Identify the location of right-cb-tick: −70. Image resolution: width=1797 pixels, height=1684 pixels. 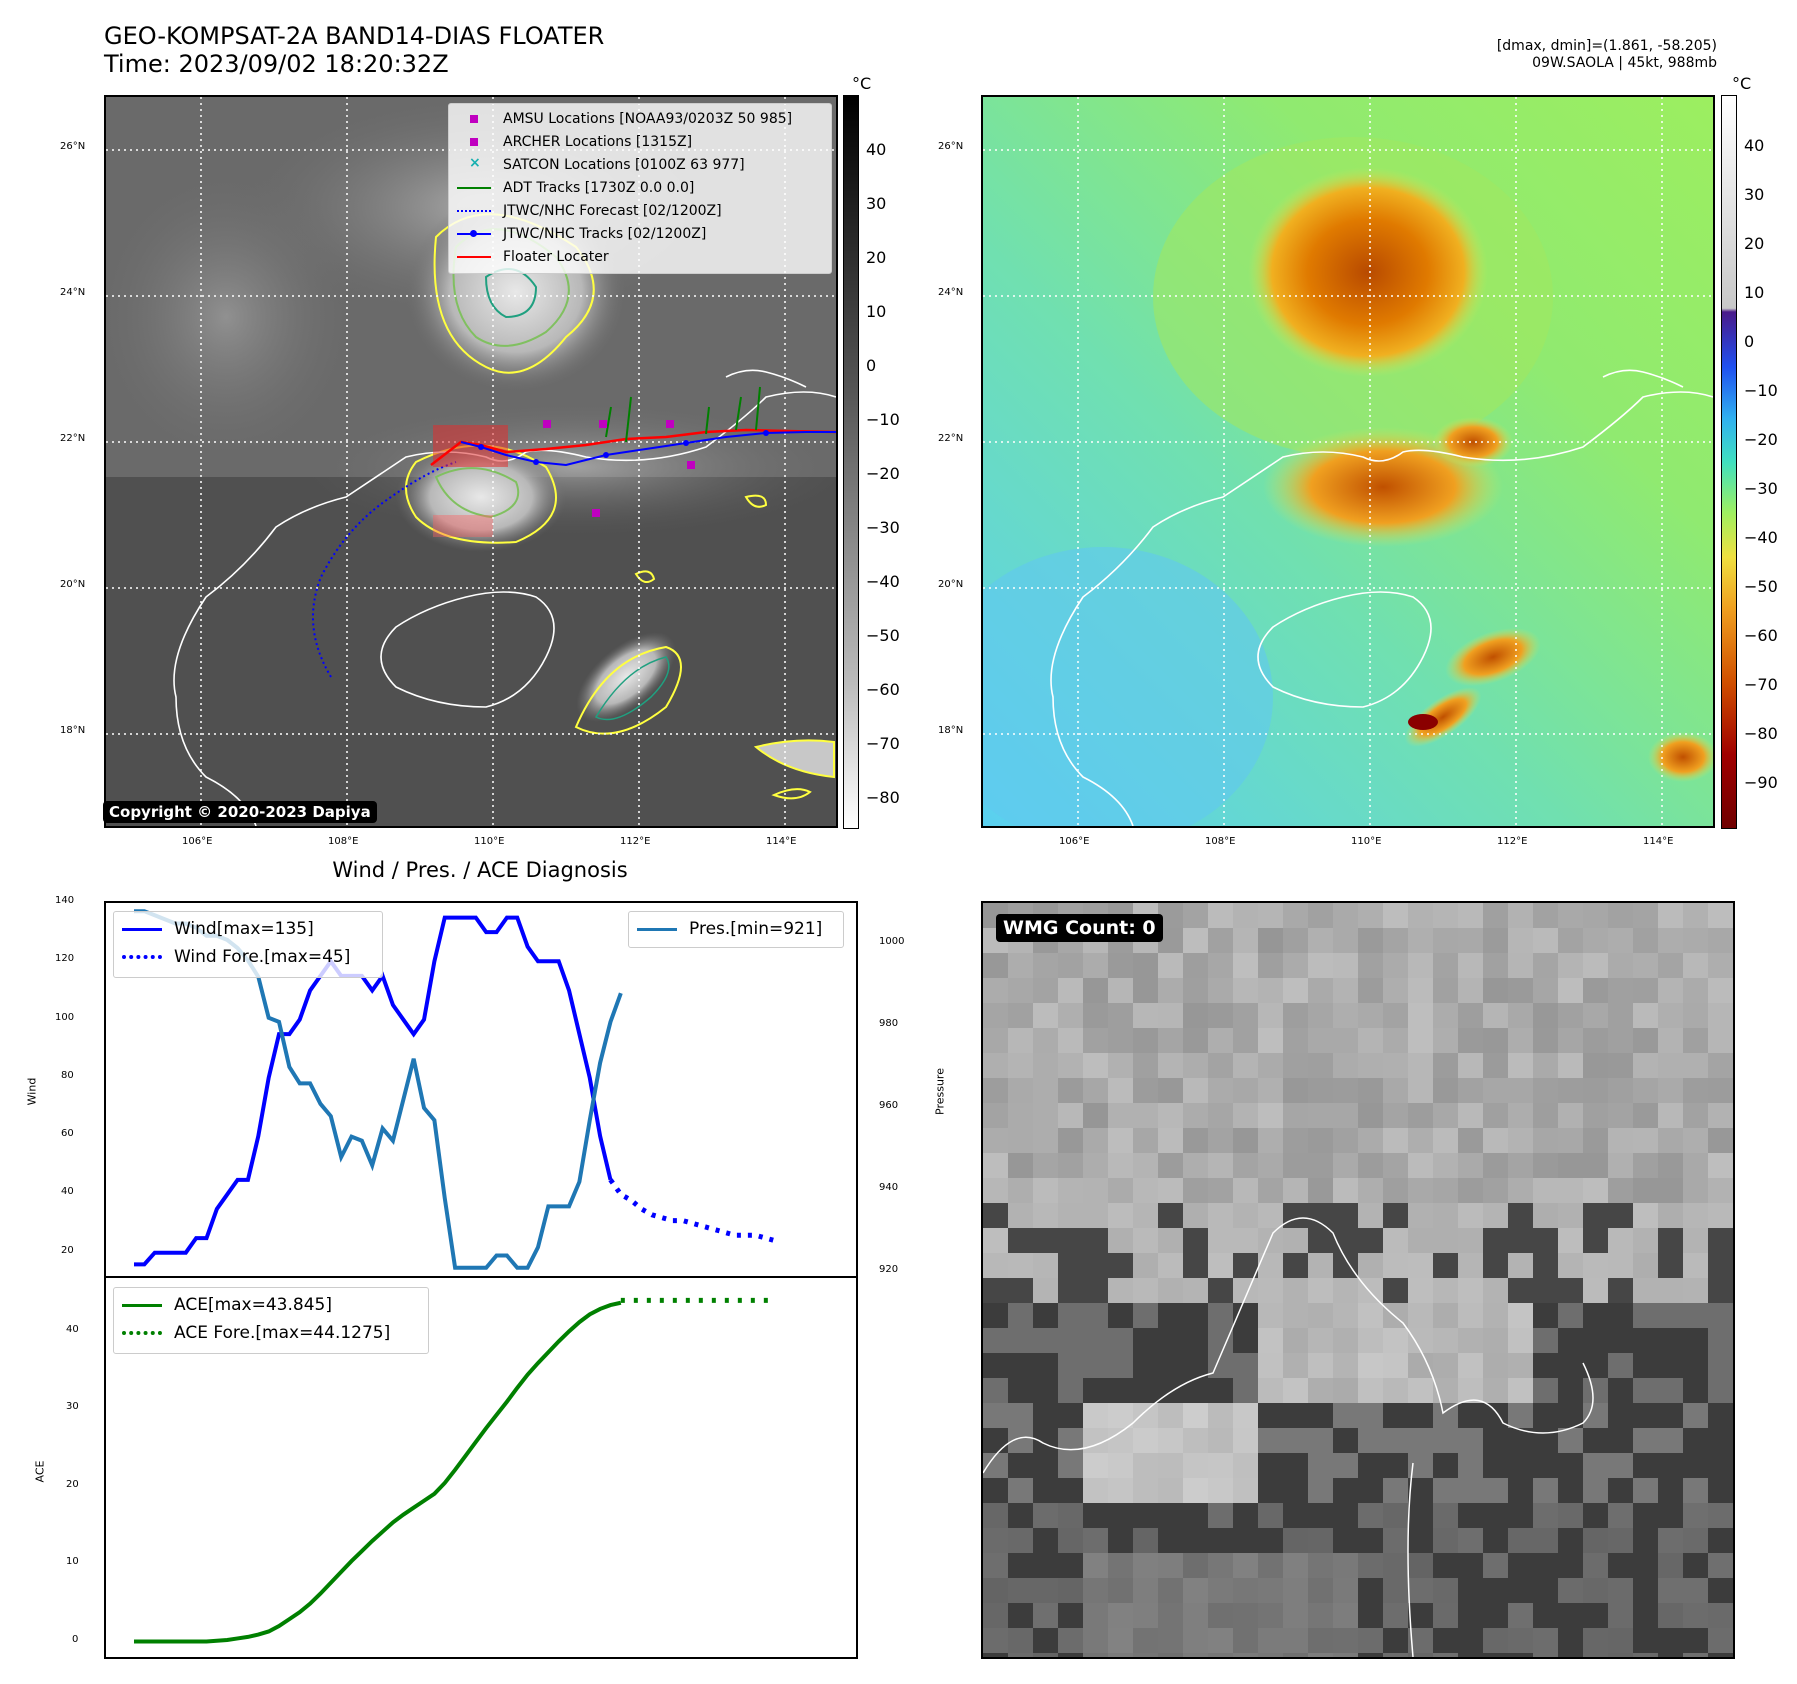
(1761, 684).